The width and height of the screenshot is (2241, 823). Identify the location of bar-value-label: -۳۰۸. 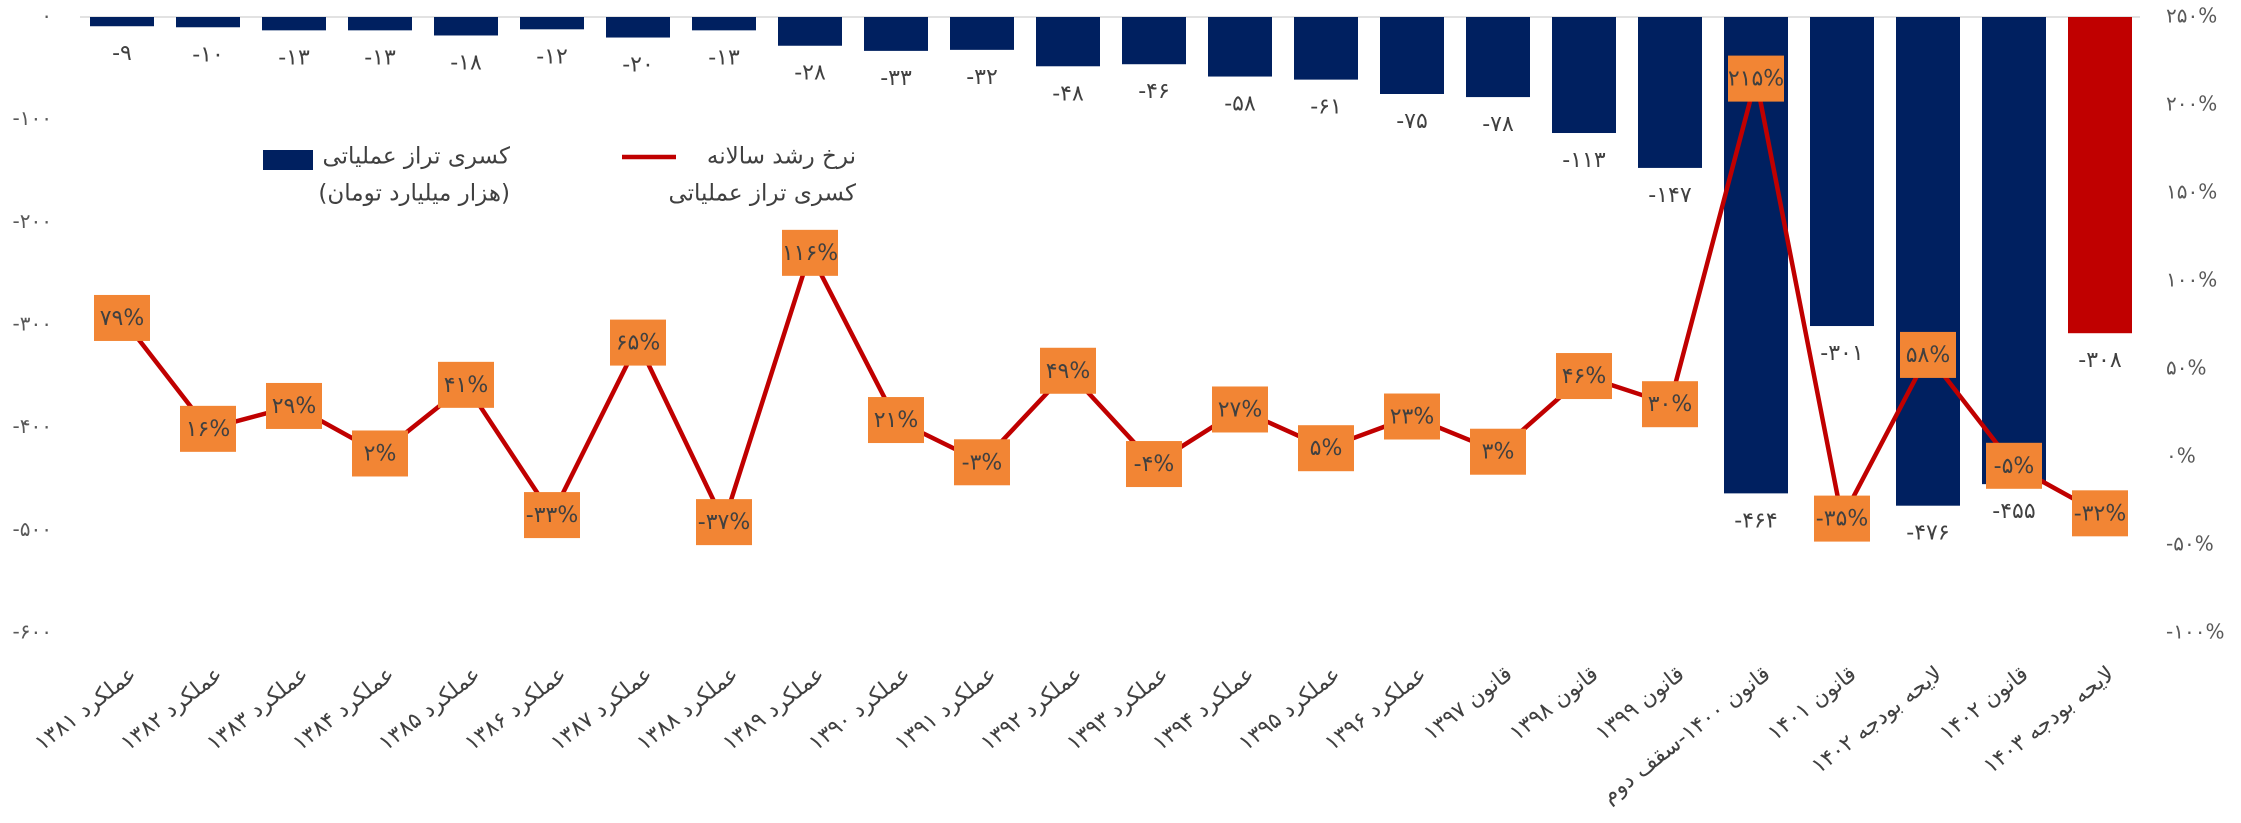
(2100, 360).